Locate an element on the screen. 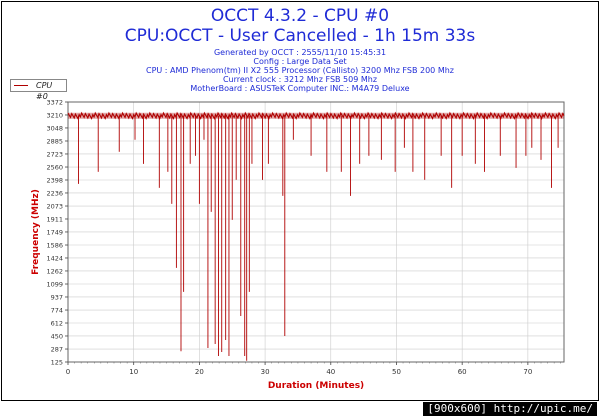 Image resolution: width=600 pixels, height=419 pixels. y-tick-label: 2236 is located at coordinates (54, 193).